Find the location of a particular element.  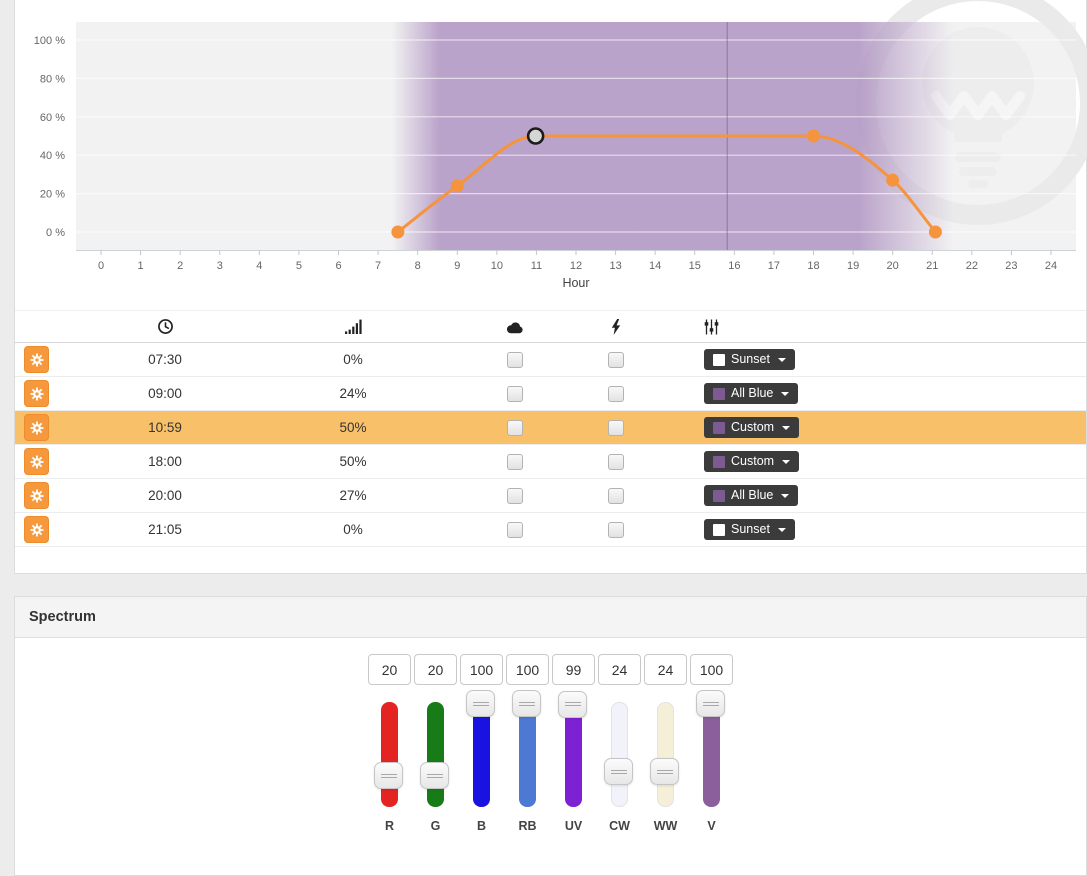

channel-label: B is located at coordinates (481, 826).